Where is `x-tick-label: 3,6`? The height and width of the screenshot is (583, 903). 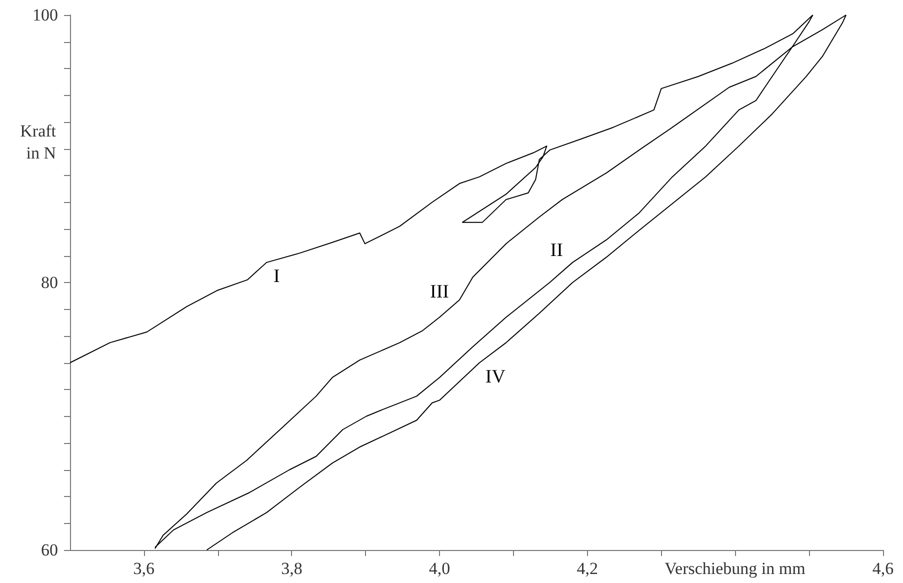 x-tick-label: 3,6 is located at coordinates (144, 568).